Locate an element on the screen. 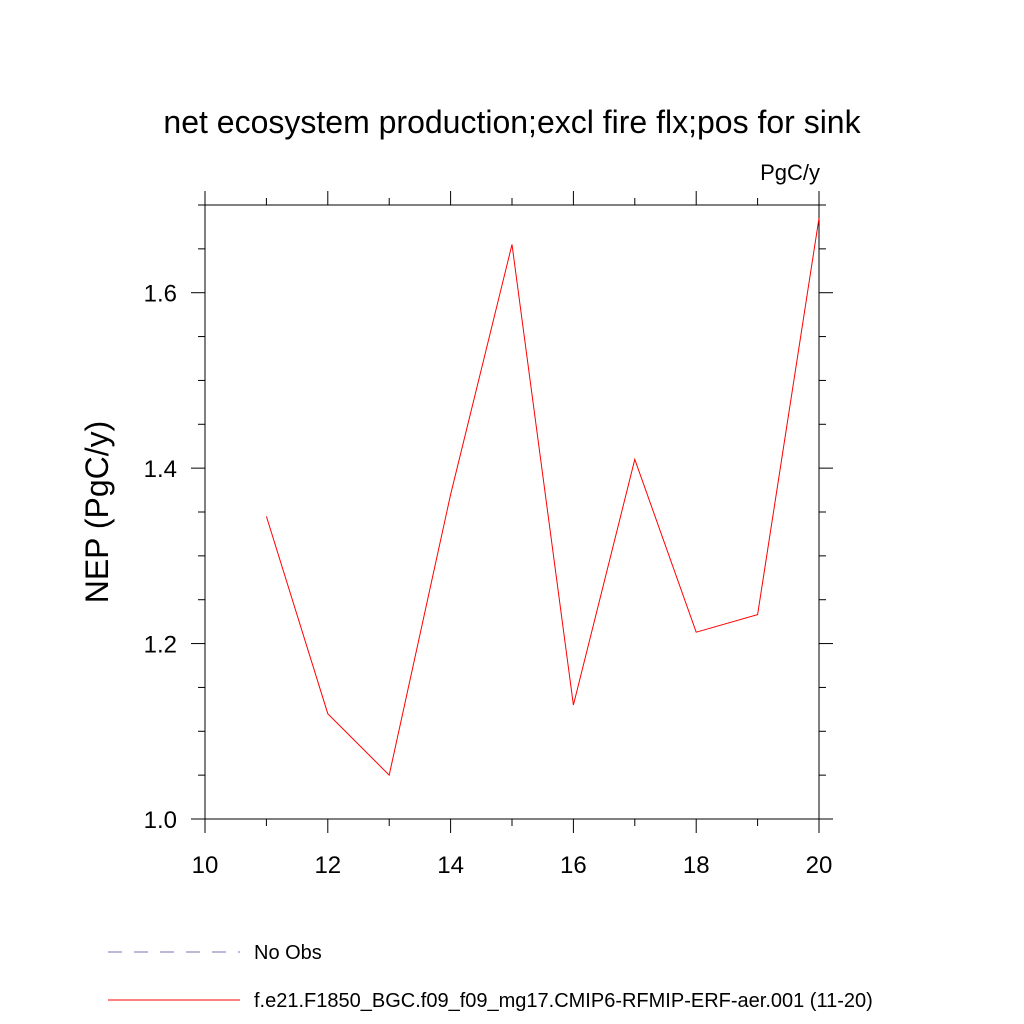  x-tick-label: 16 is located at coordinates (573, 865).